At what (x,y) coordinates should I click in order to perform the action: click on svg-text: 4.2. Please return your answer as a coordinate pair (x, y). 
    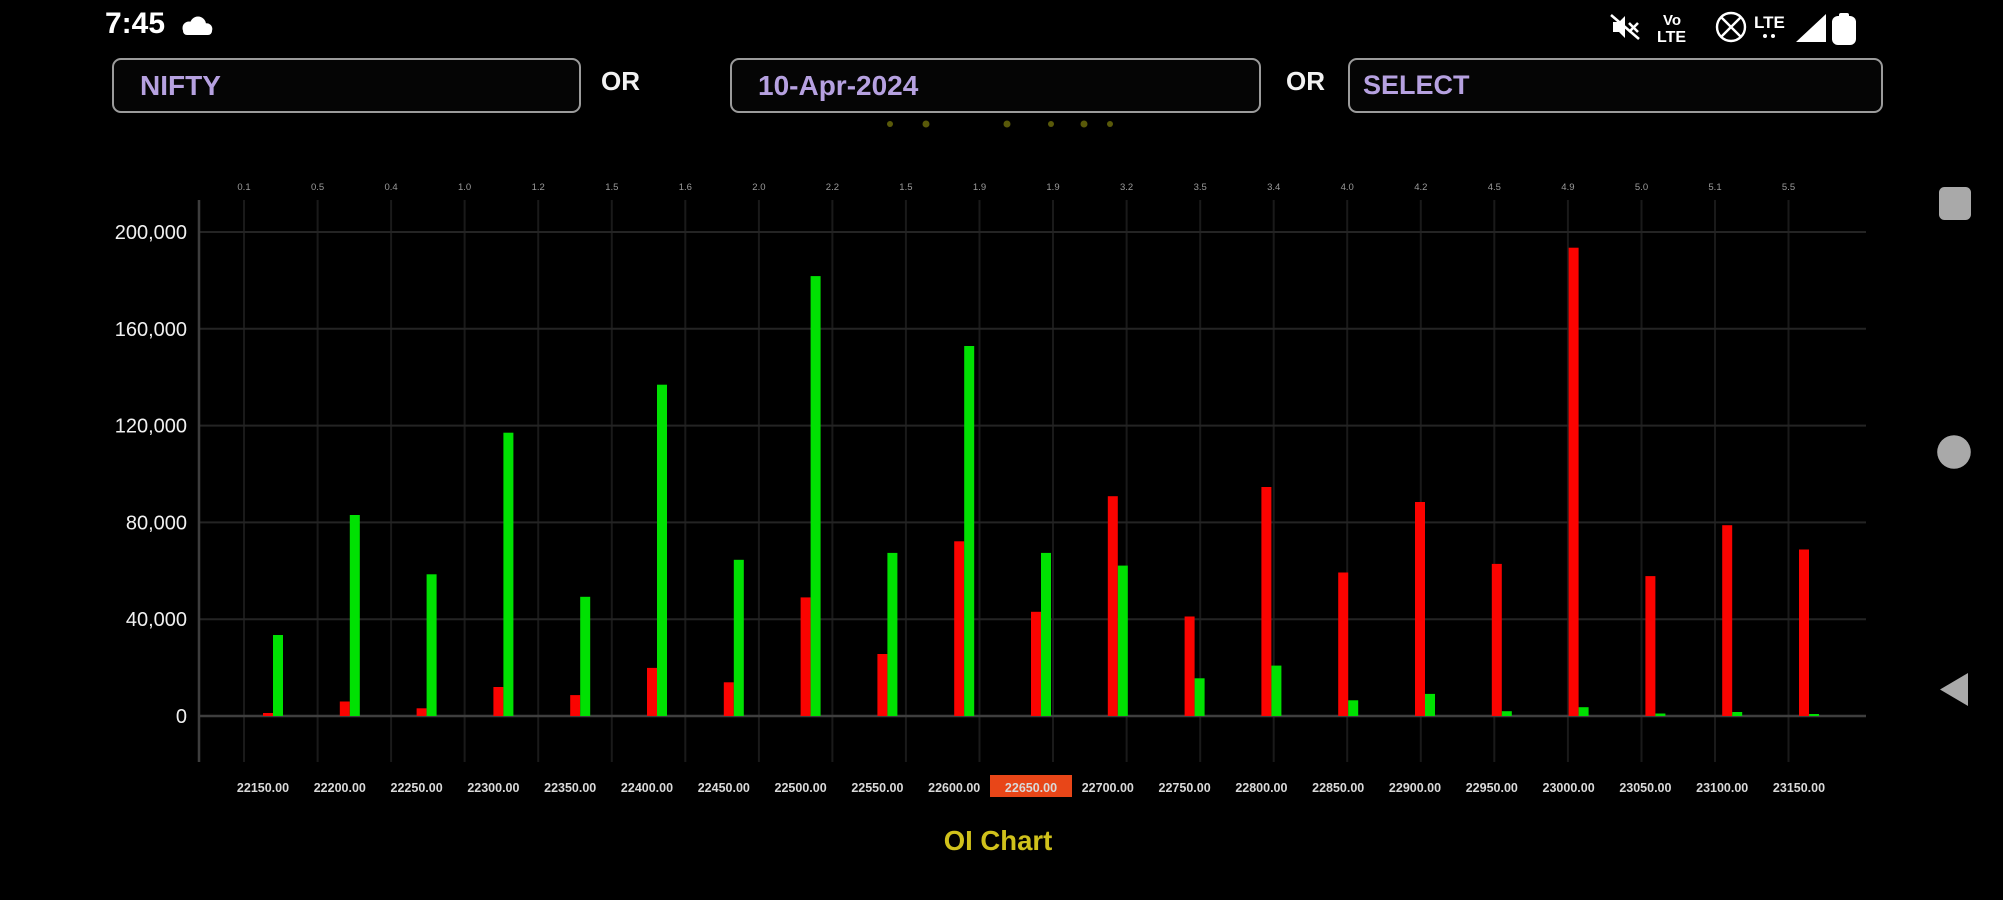
    Looking at the image, I should click on (1420, 187).